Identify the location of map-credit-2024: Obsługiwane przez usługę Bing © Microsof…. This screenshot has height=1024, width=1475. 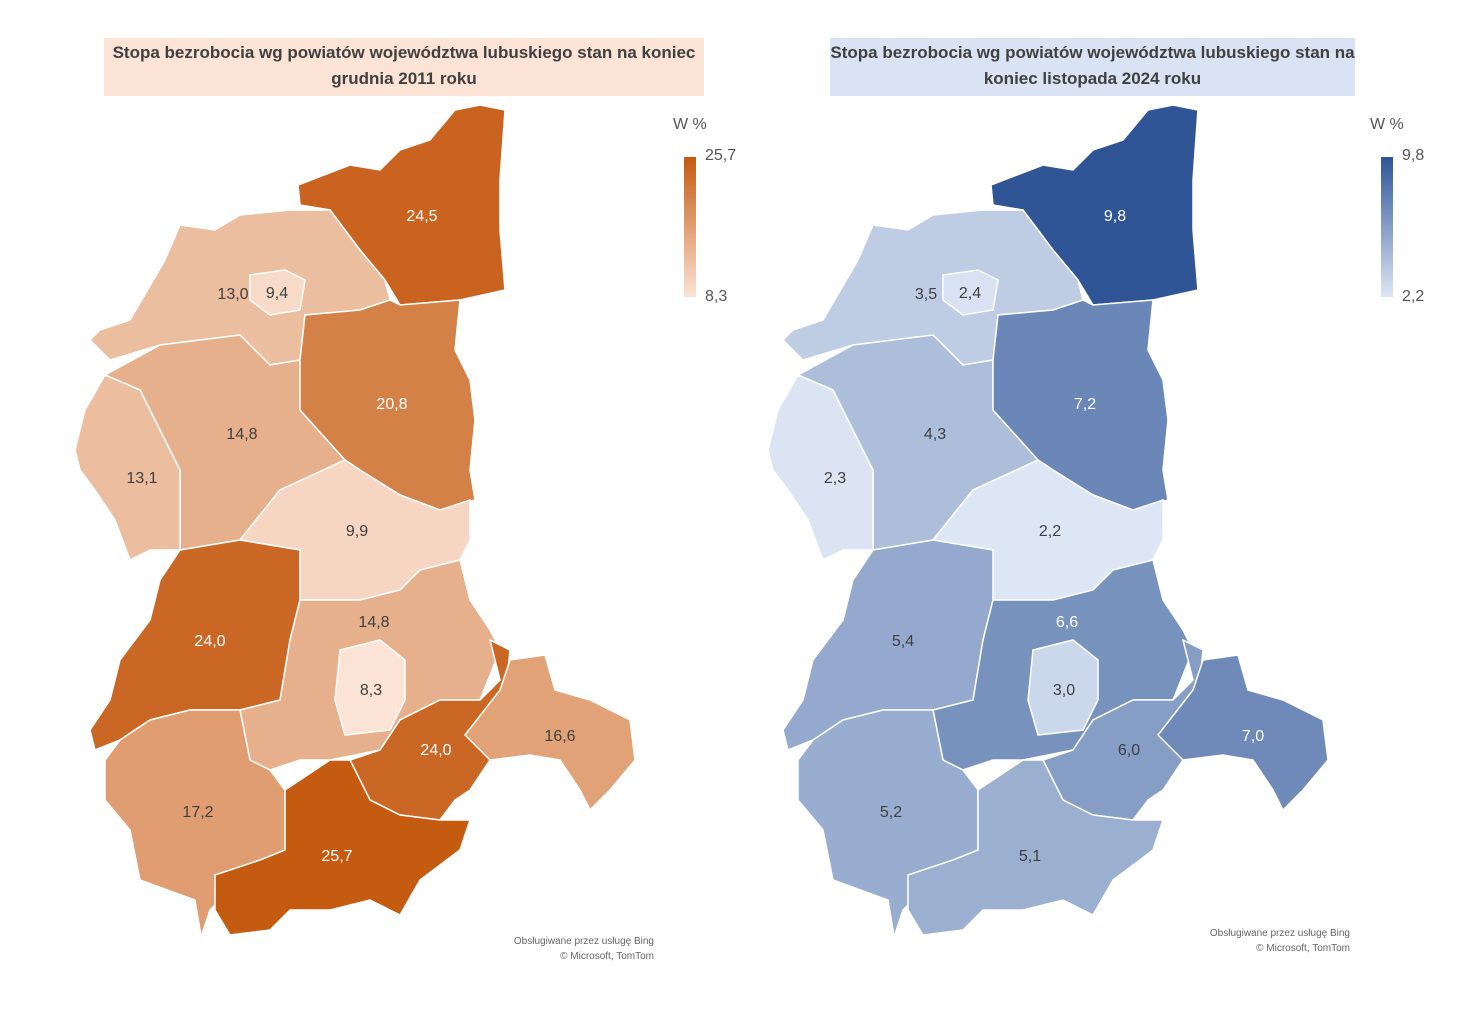
(1250, 941).